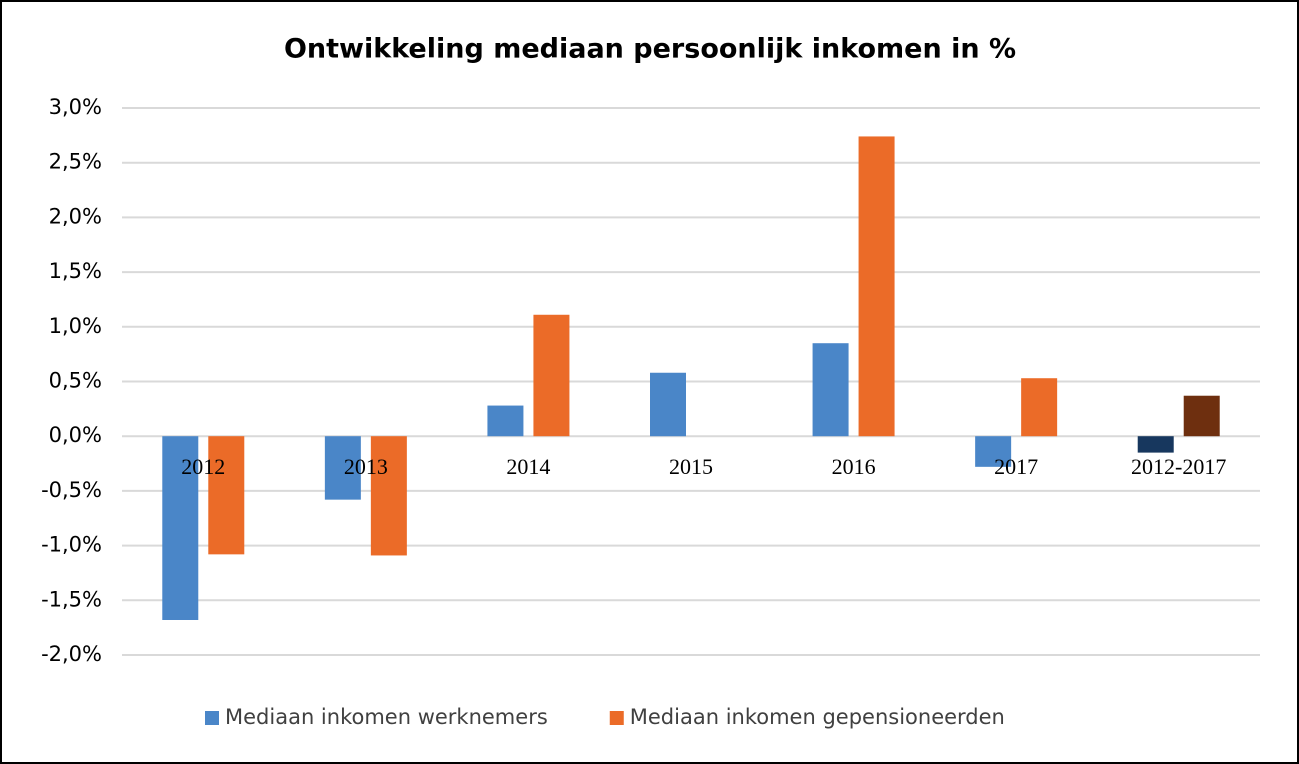 The width and height of the screenshot is (1299, 764). What do you see at coordinates (75, 435) in the screenshot?
I see `y-tick-label: 0,0%` at bounding box center [75, 435].